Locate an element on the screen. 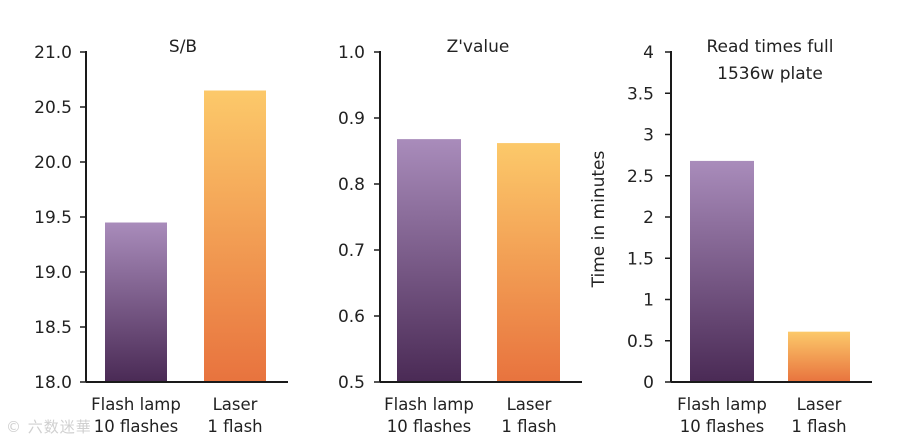 Image resolution: width=903 pixels, height=443 pixels. x-category-label-1-1-line-2: 10 flashes is located at coordinates (136, 426).